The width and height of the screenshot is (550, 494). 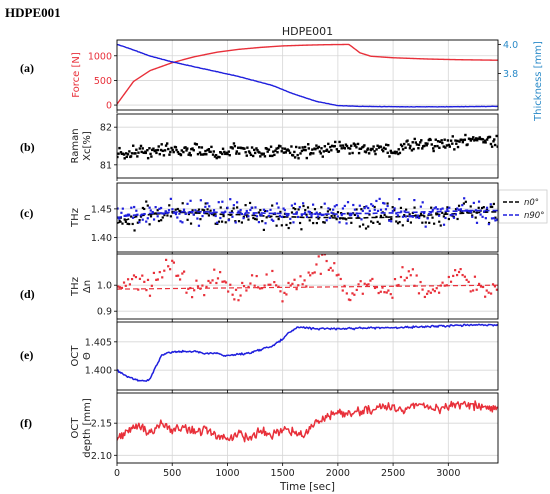 What do you see at coordinates (259, 147) in the screenshot?
I see `panel-b: 81 82 (b) Raman Xc[%]` at bounding box center [259, 147].